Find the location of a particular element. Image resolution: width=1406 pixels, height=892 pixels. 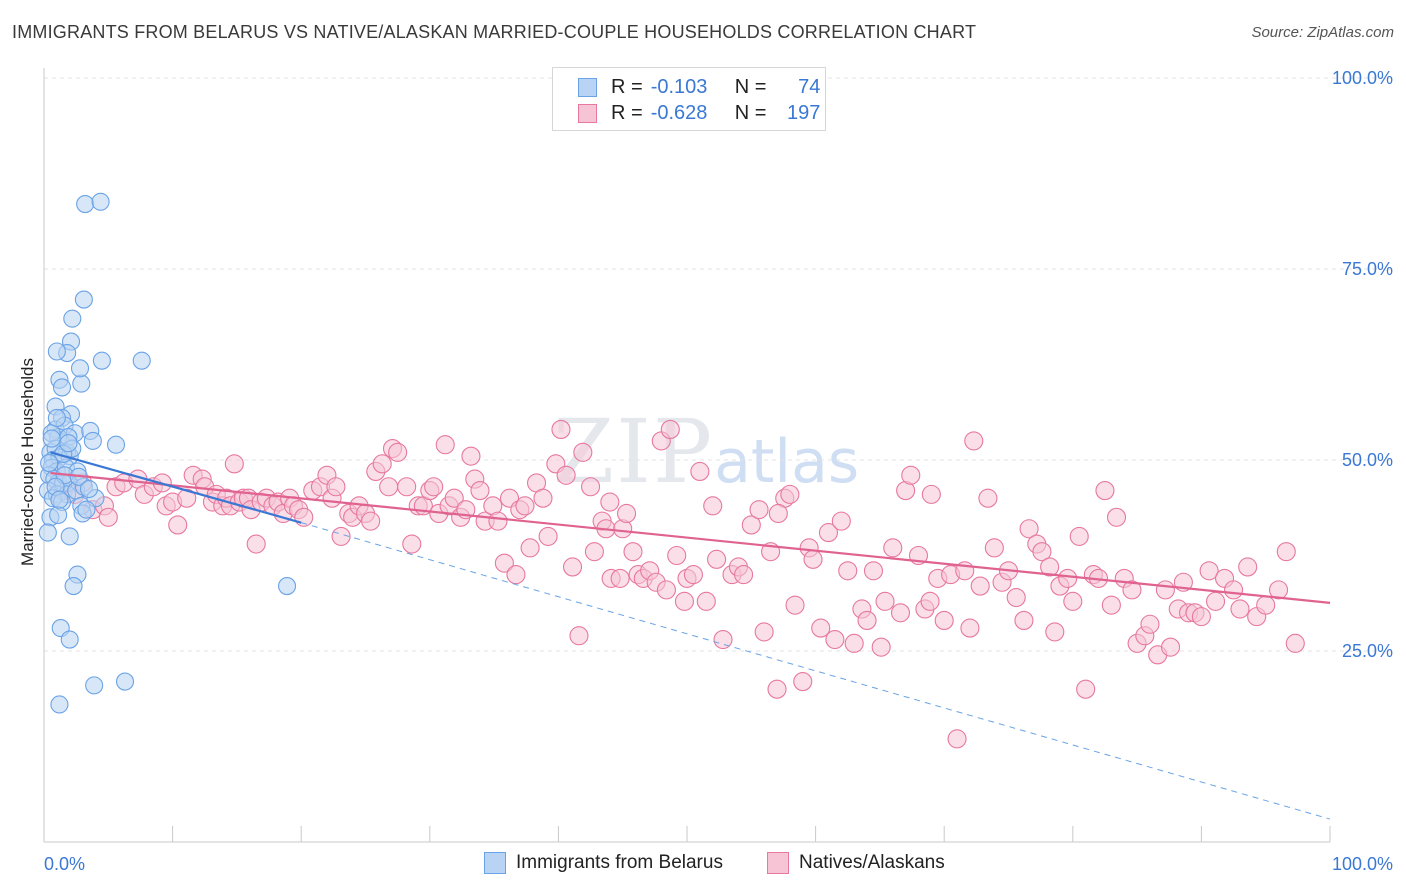

y-tick-label: 50.0% is located at coordinates (1367, 460).